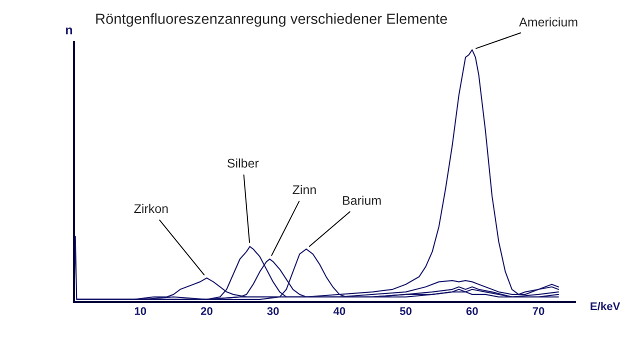  I want to click on y-axis-title: n, so click(69, 30).